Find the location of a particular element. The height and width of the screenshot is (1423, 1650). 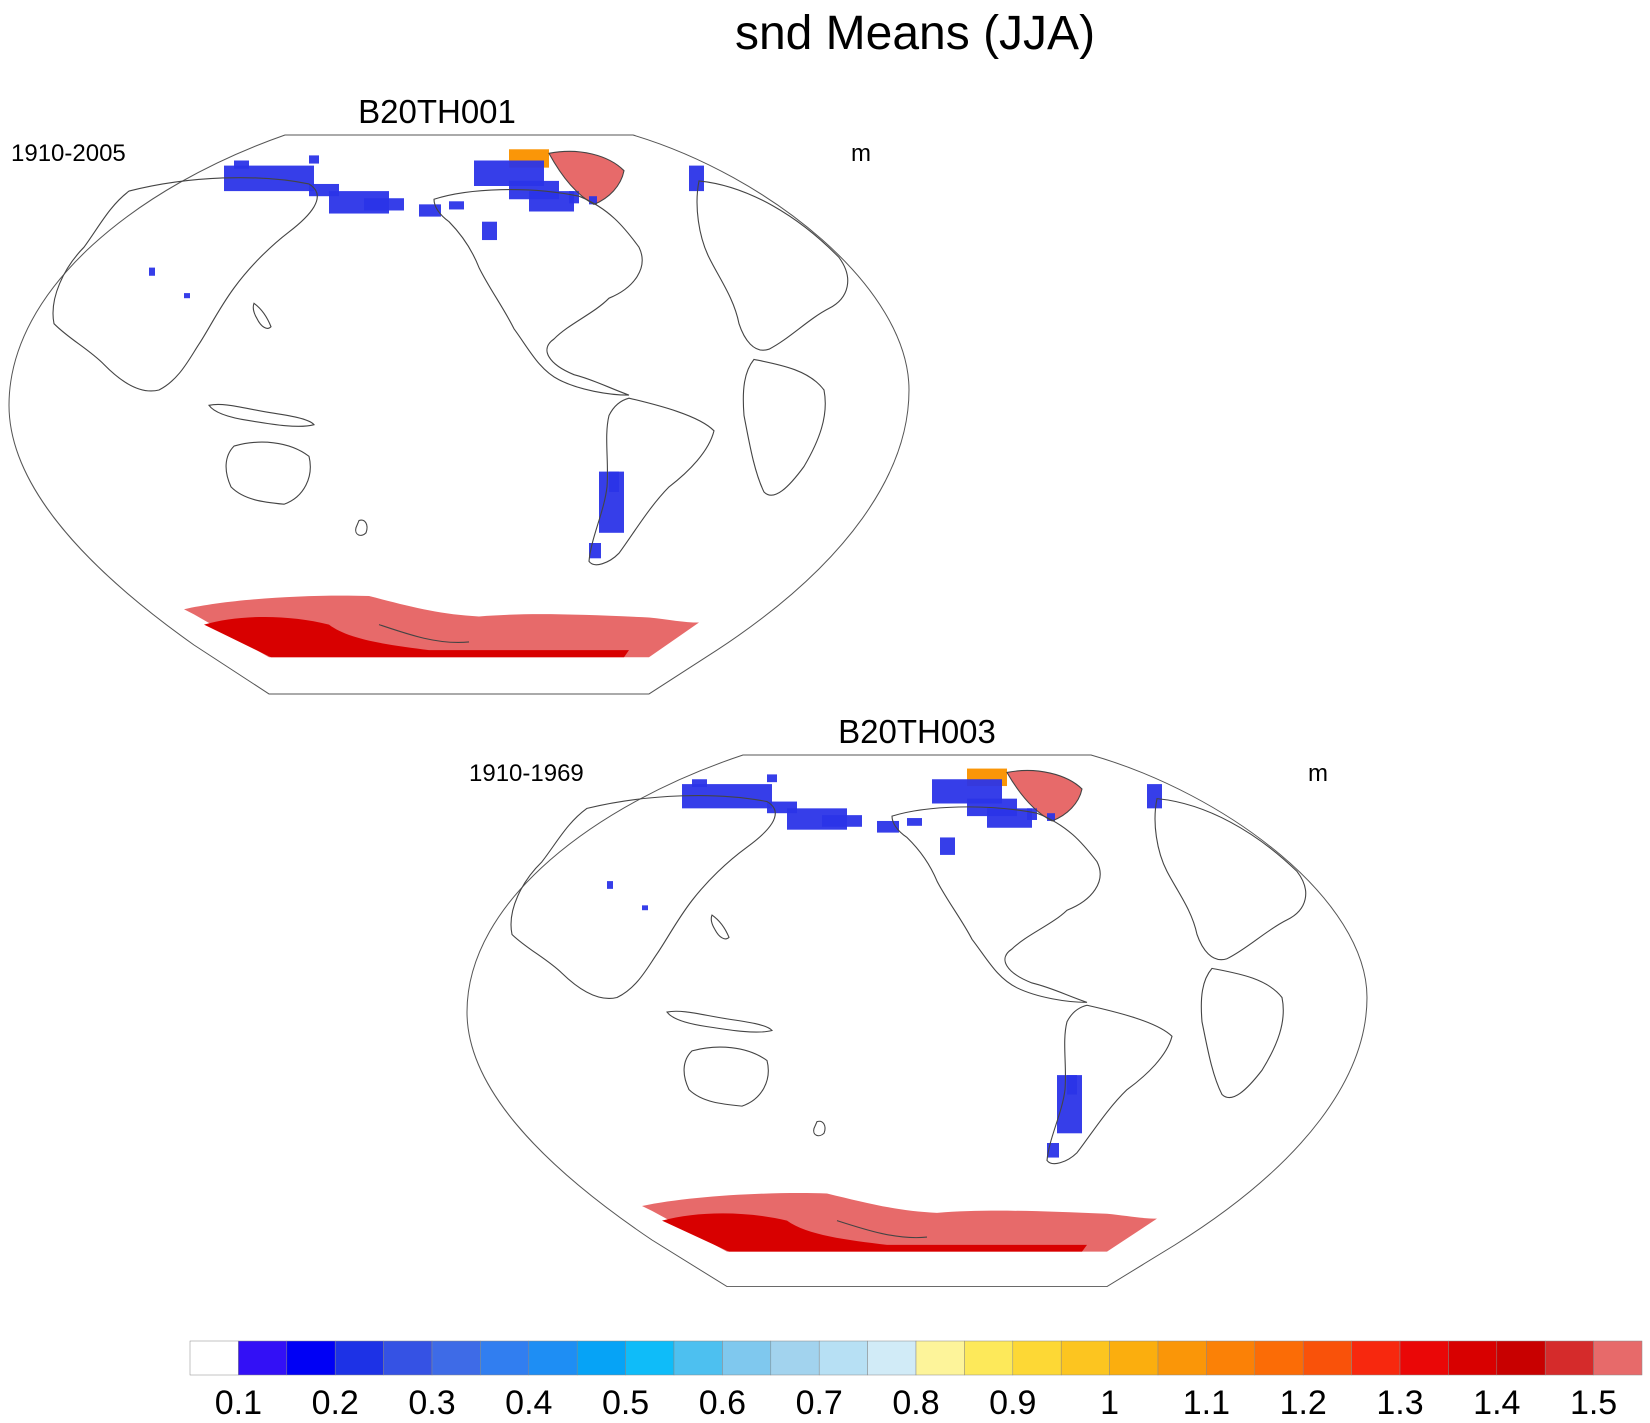

colorbar-tick-label: 1.5 is located at coordinates (1593, 1403).